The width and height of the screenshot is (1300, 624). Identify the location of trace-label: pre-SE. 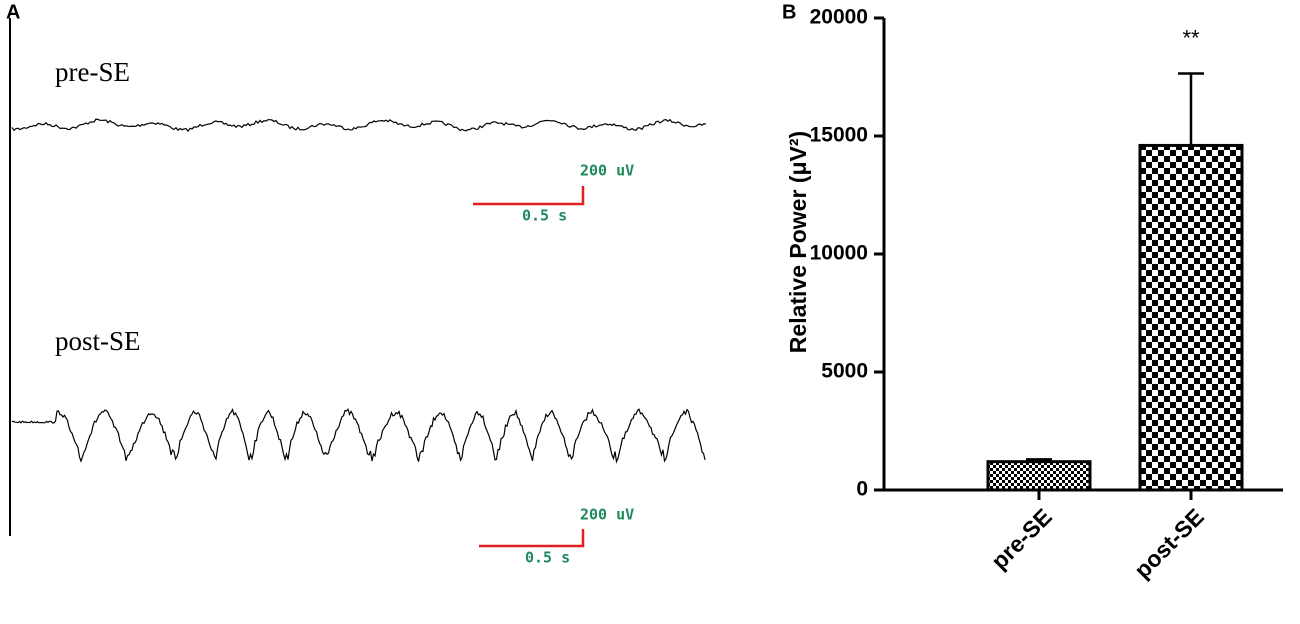
(92, 72).